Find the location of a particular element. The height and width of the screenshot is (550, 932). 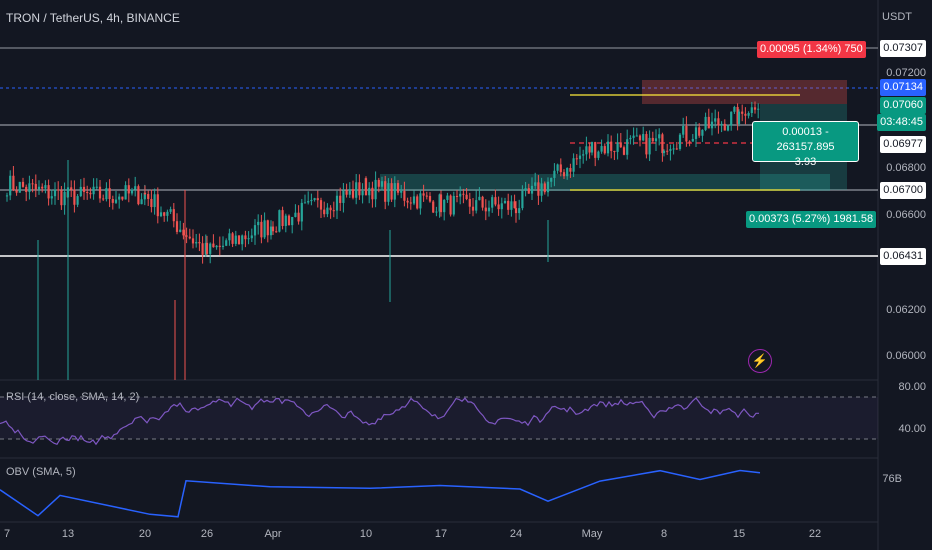

x-tick-label: 20 is located at coordinates (145, 534).